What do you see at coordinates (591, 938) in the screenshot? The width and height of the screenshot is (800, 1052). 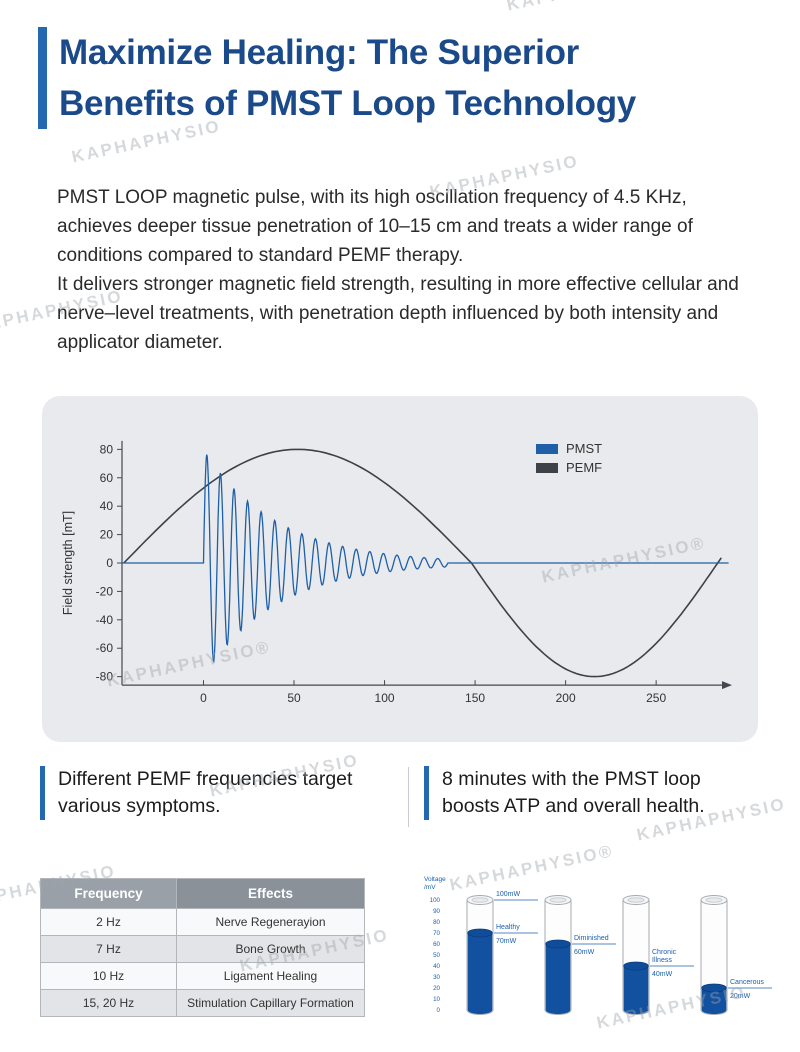 I see `svg-text: Diminished` at bounding box center [591, 938].